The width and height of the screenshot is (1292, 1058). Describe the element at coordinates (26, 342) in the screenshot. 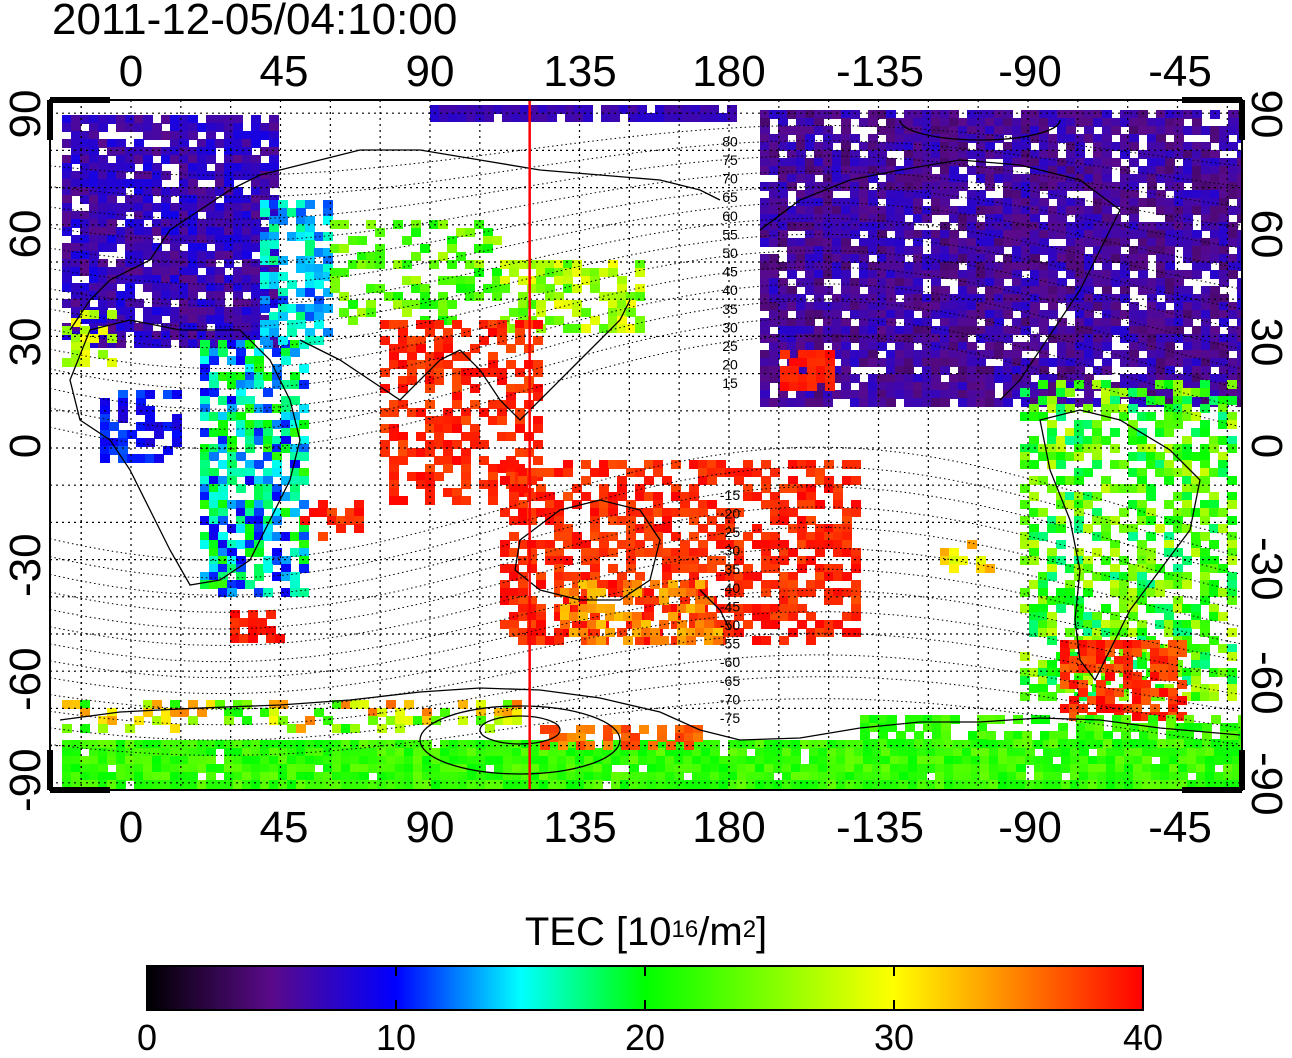

I see `lat-tick-left: 30` at that location.